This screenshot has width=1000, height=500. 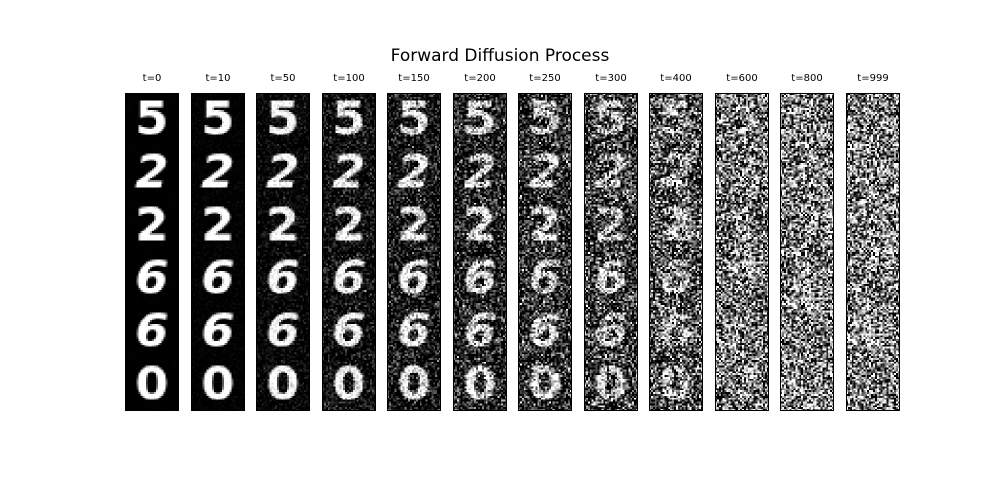 What do you see at coordinates (545, 78) in the screenshot?
I see `timestep-label: t=250` at bounding box center [545, 78].